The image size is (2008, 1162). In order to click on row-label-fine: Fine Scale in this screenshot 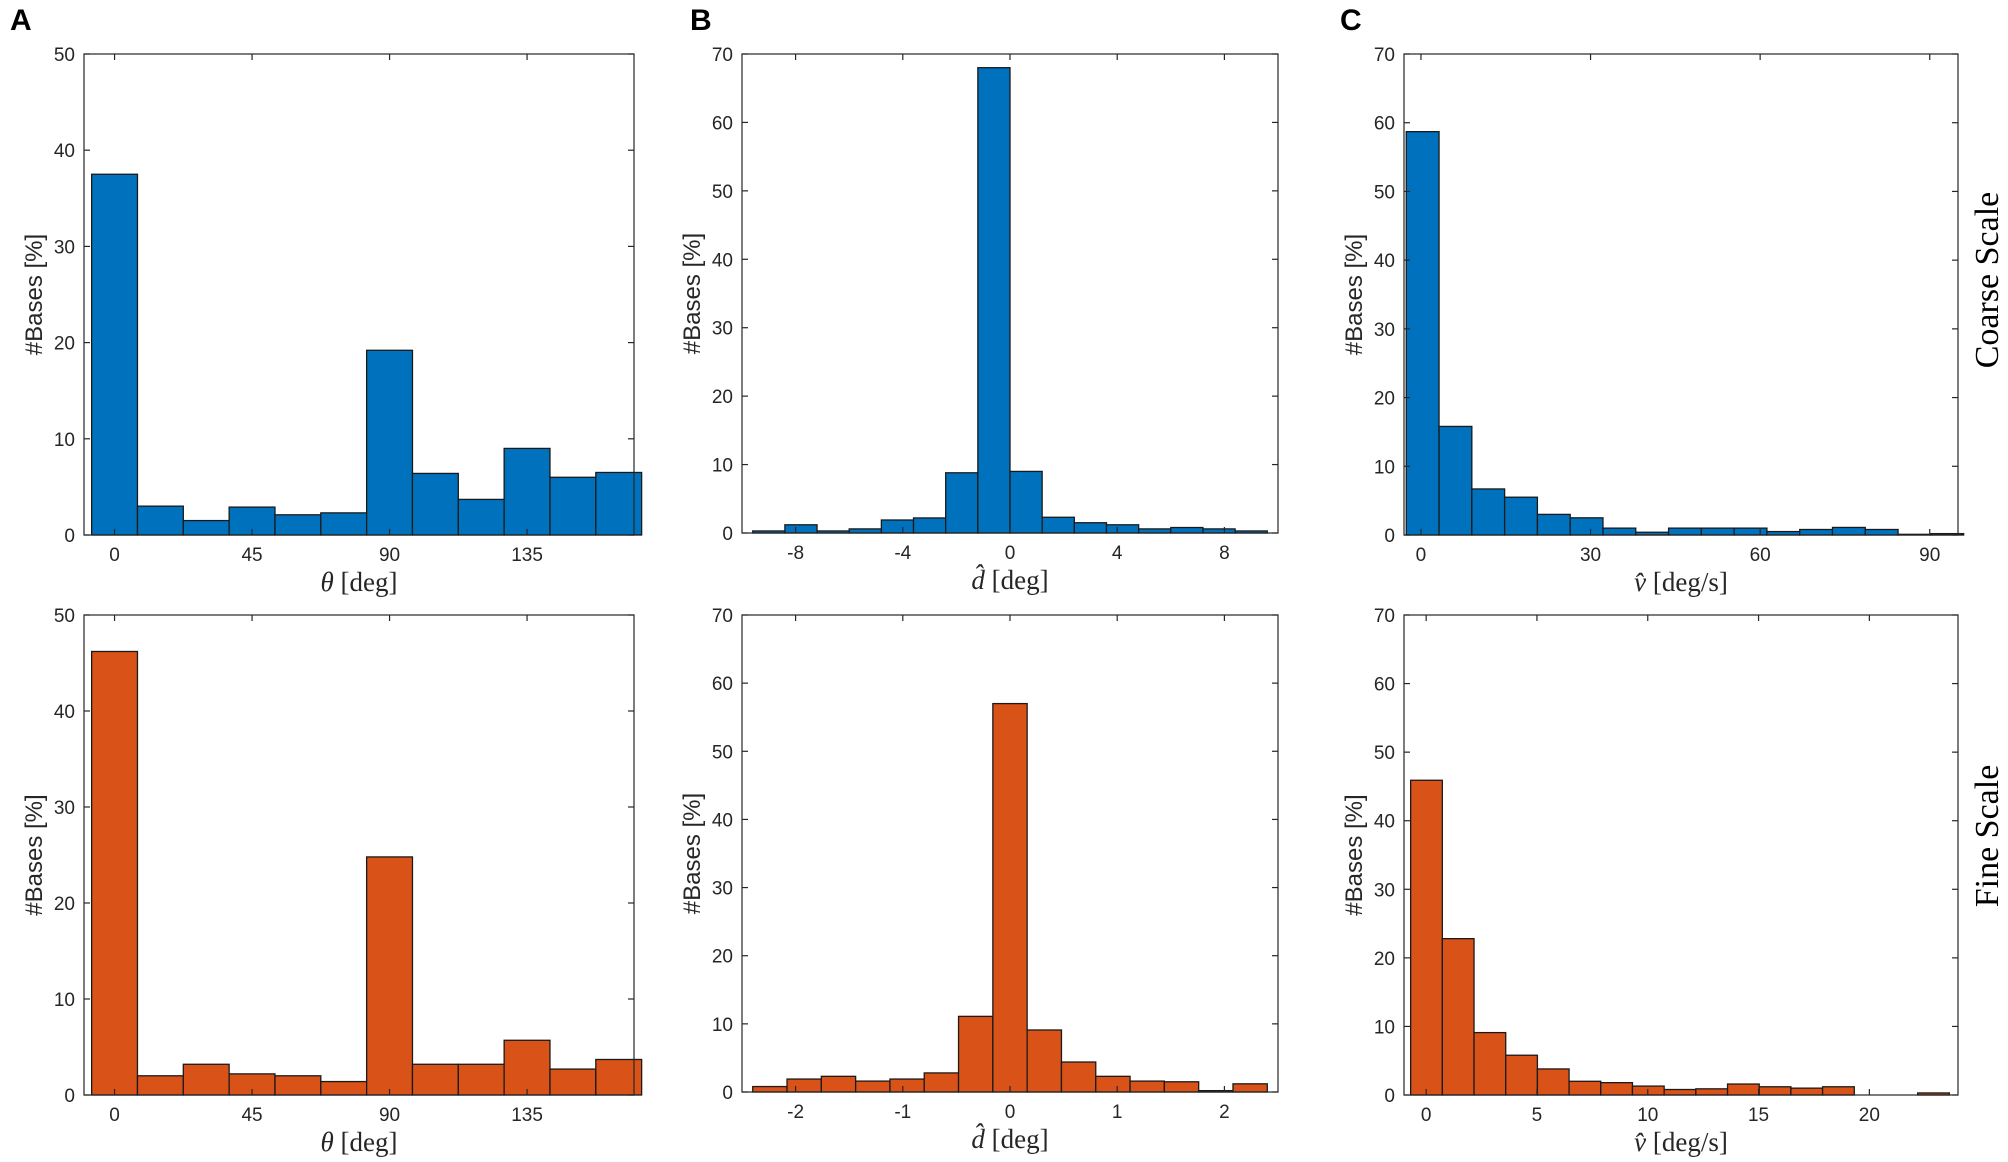, I will do `click(1987, 836)`.